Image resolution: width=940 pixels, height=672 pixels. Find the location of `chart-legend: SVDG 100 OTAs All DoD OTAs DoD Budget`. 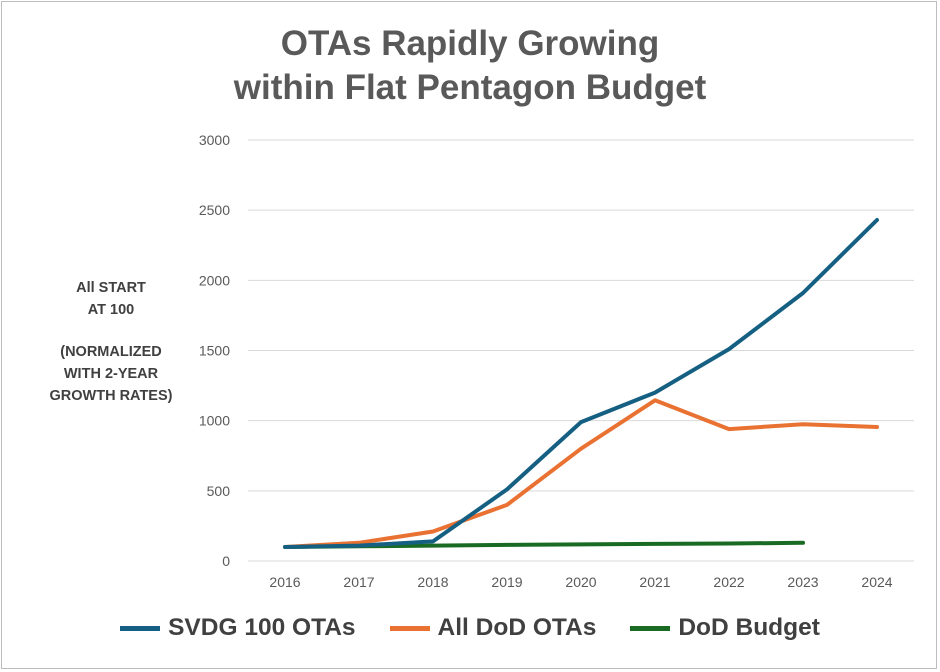

chart-legend: SVDG 100 OTAs All DoD OTAs DoD Budget is located at coordinates (470, 628).